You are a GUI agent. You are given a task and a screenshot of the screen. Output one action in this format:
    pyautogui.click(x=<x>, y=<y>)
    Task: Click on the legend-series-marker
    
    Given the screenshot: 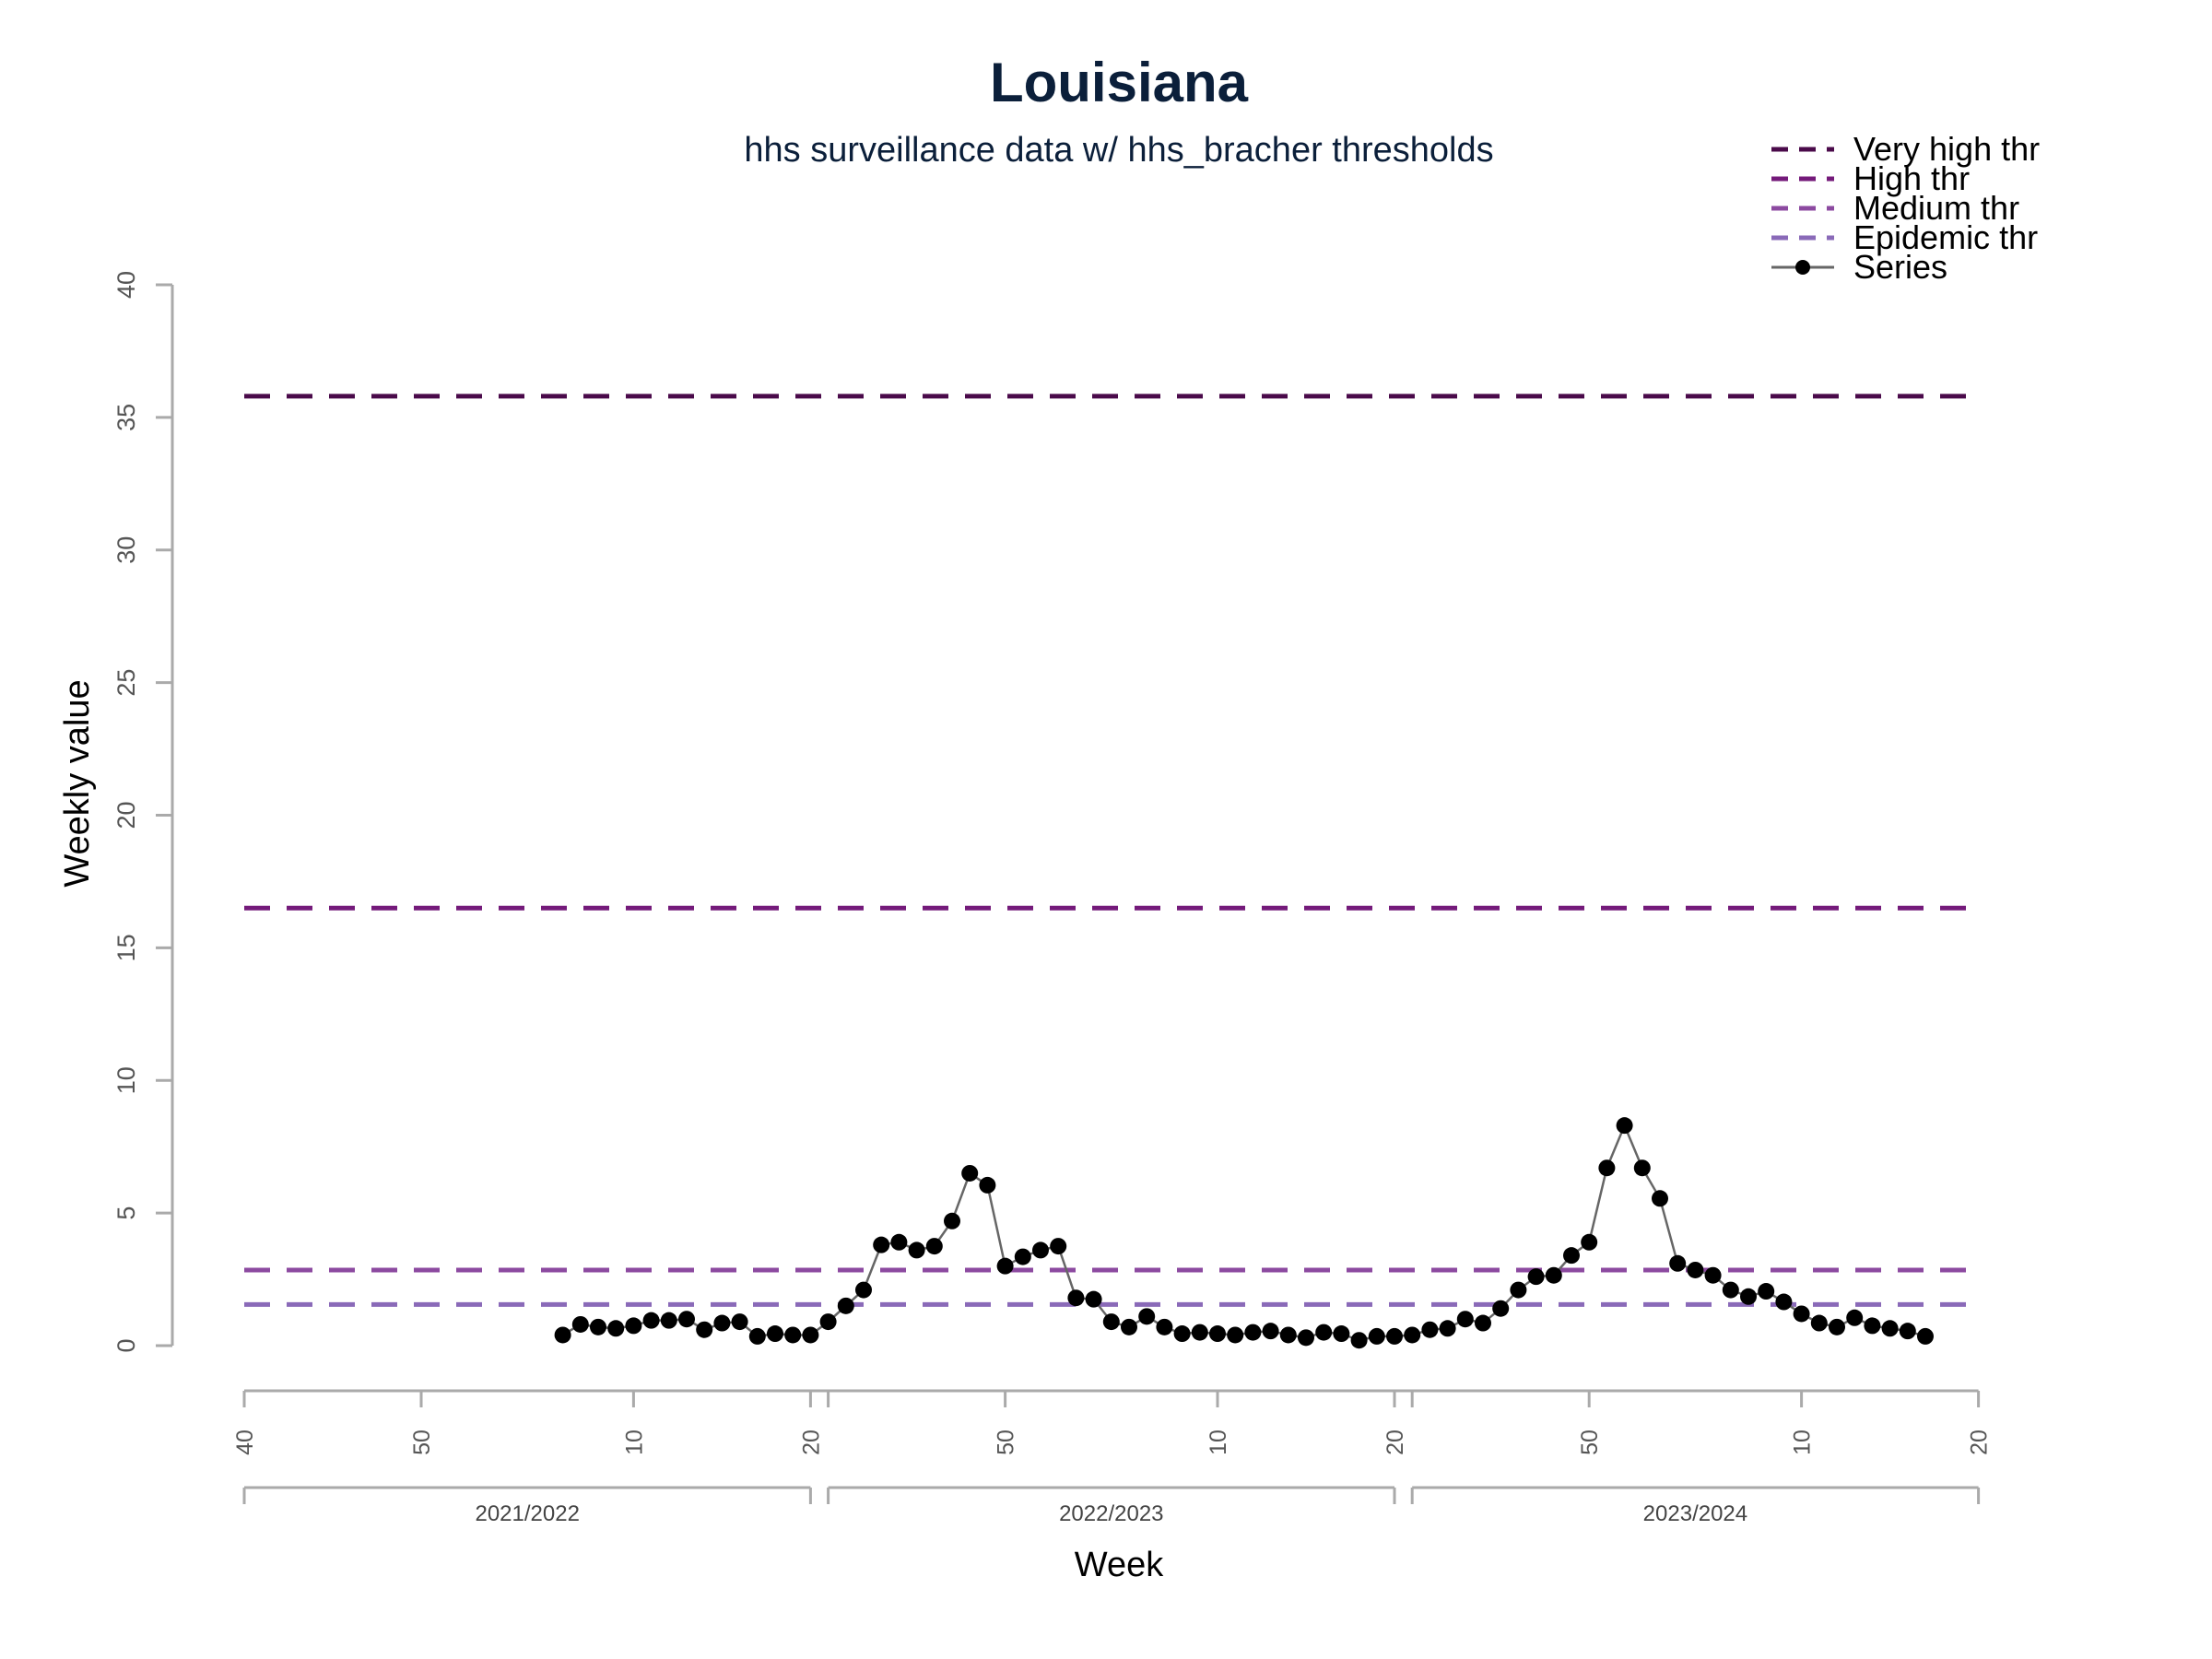 What is the action you would take?
    pyautogui.click(x=1802, y=267)
    